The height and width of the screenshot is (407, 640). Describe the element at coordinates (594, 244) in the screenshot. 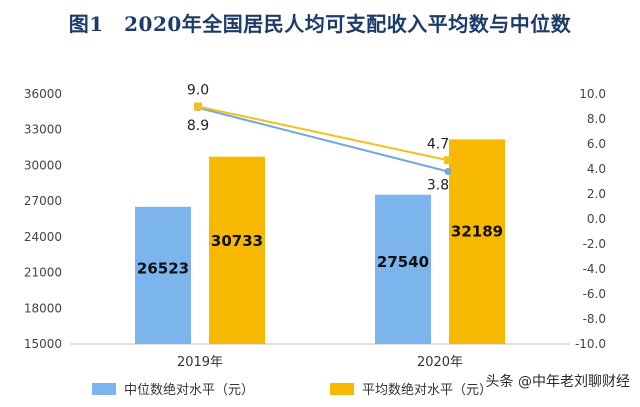

I see `y-right-tick-label: -2.0` at that location.